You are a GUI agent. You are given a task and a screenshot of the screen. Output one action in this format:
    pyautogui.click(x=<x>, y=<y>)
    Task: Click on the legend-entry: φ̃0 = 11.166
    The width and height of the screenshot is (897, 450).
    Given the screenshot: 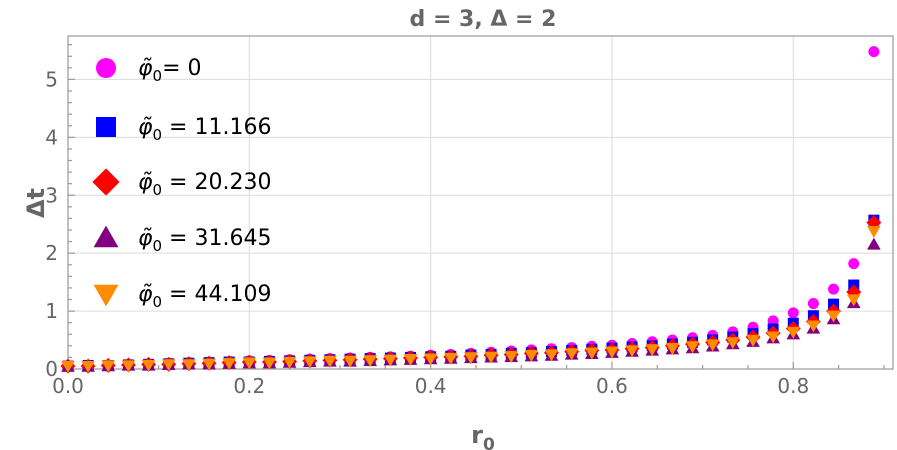 What is the action you would take?
    pyautogui.click(x=183, y=129)
    